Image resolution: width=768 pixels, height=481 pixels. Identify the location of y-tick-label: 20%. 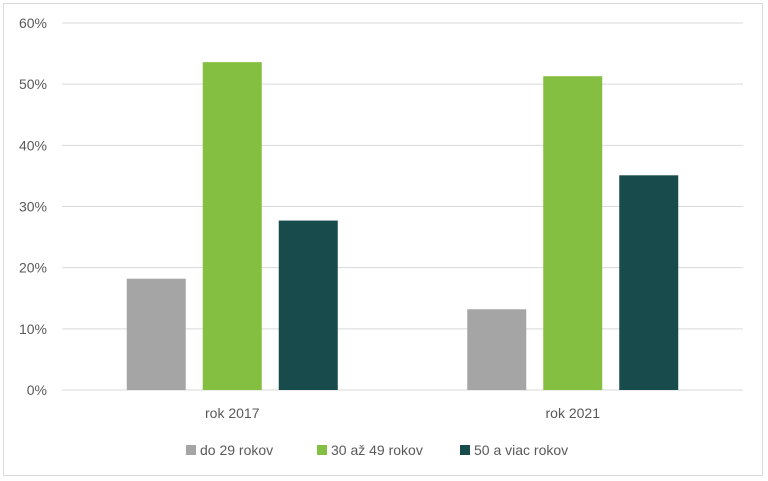
(33, 268).